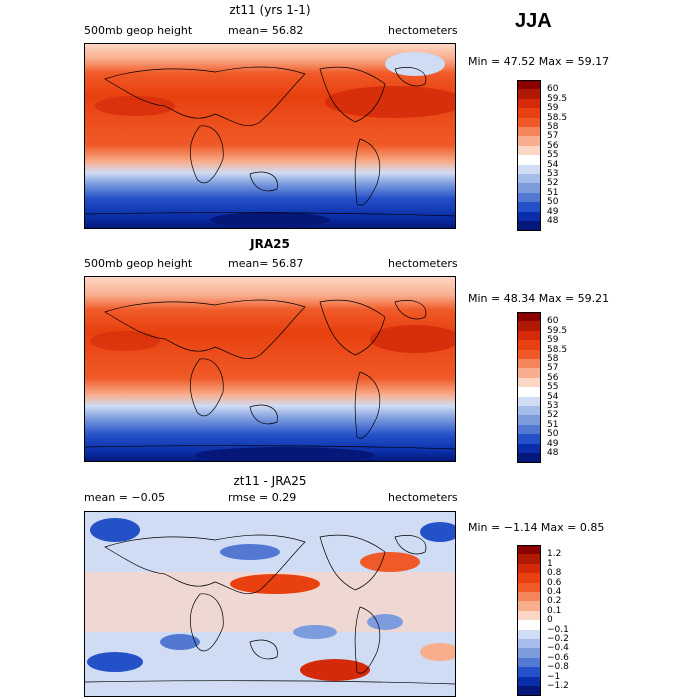  Describe the element at coordinates (125, 497) in the screenshot. I see `panel-3-mean-label: mean = −0.05` at that location.